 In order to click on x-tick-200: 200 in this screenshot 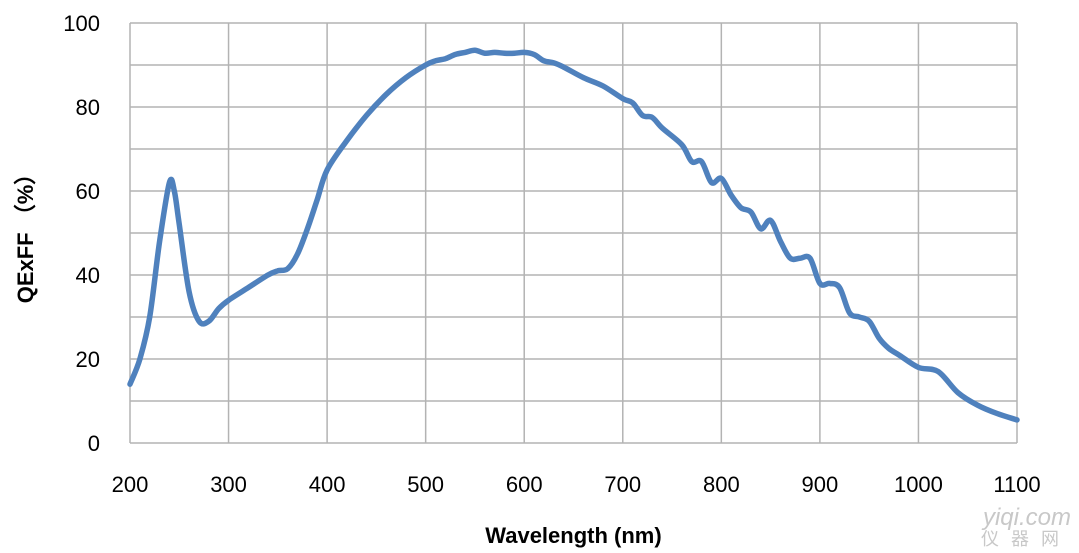, I will do `click(130, 484)`.